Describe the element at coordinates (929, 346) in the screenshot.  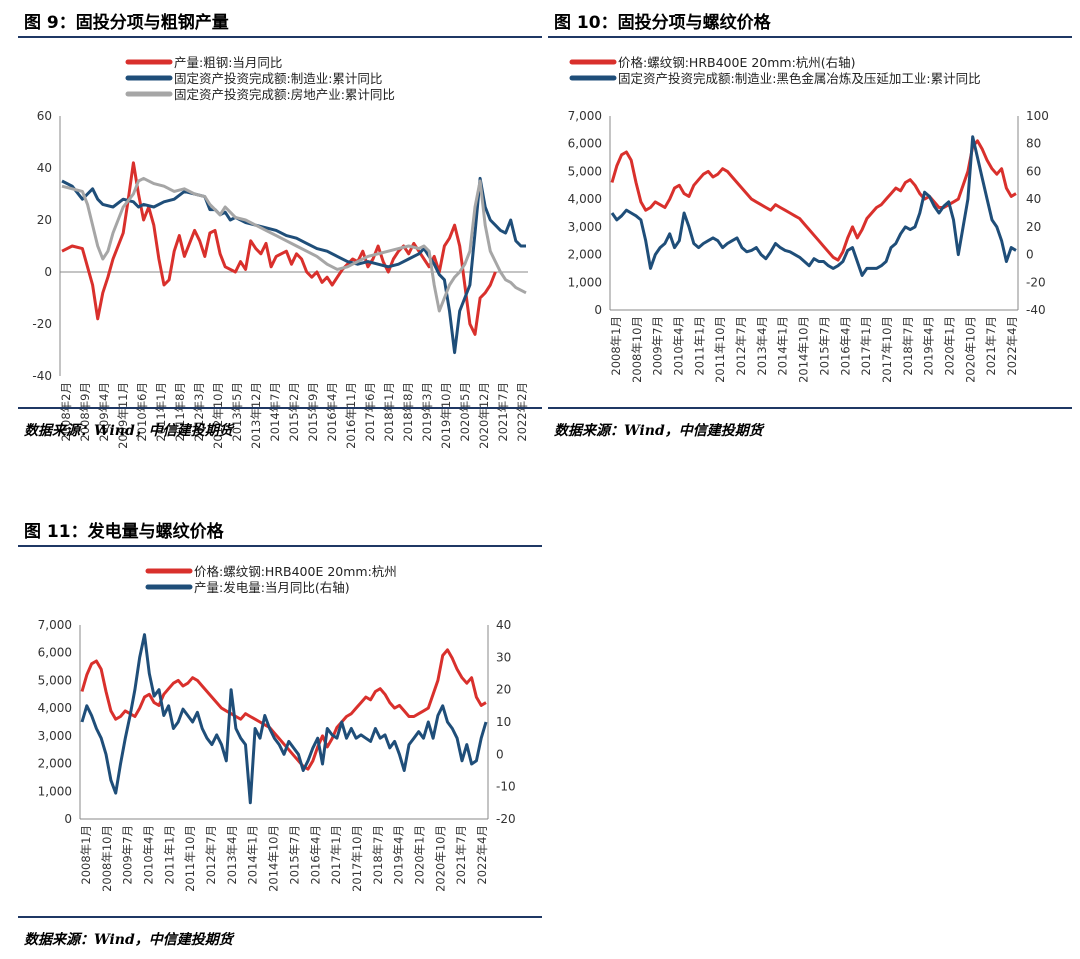
I see `x-tick-label: 2019年4月` at that location.